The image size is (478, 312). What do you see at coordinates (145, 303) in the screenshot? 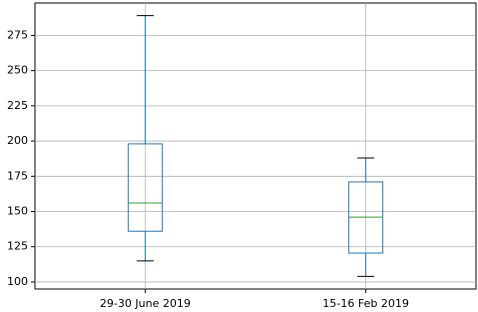
I see `x-tick-label: 29-30 June 2019` at bounding box center [145, 303].